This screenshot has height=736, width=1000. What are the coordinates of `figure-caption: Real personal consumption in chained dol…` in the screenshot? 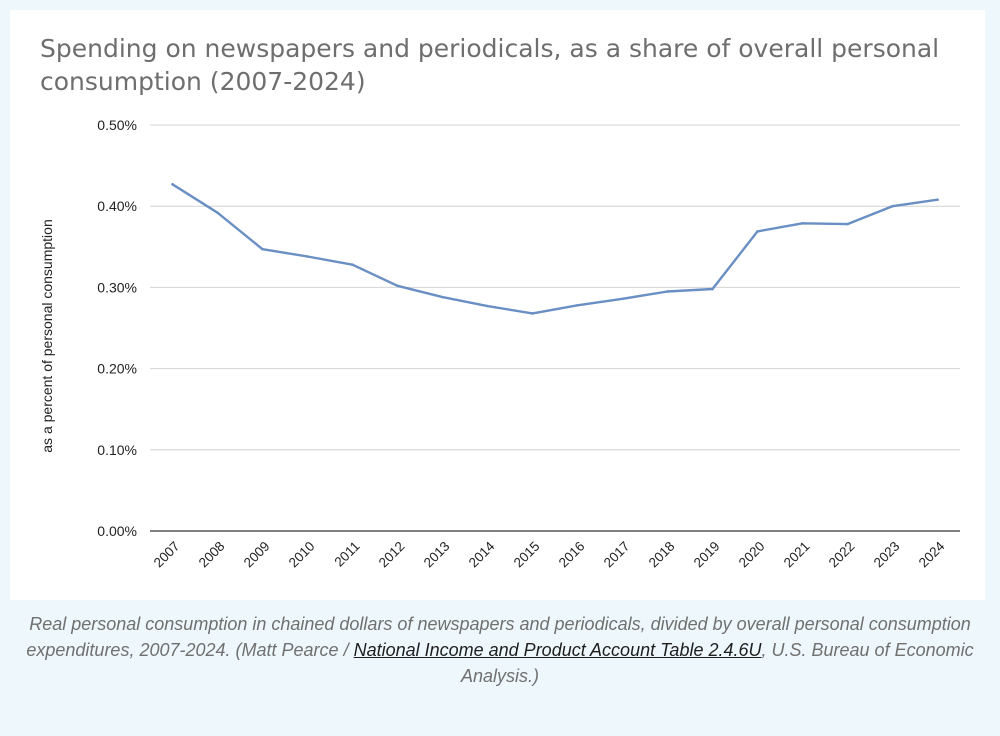 It's located at (500, 650).